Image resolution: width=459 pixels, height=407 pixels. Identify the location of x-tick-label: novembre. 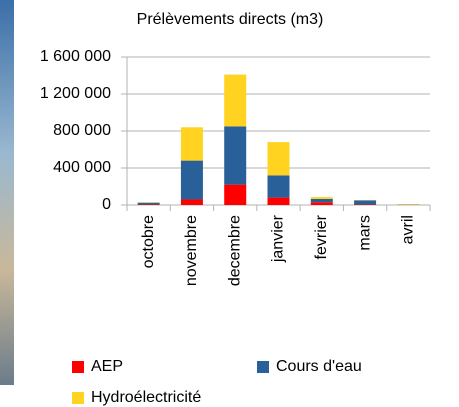
(191, 250).